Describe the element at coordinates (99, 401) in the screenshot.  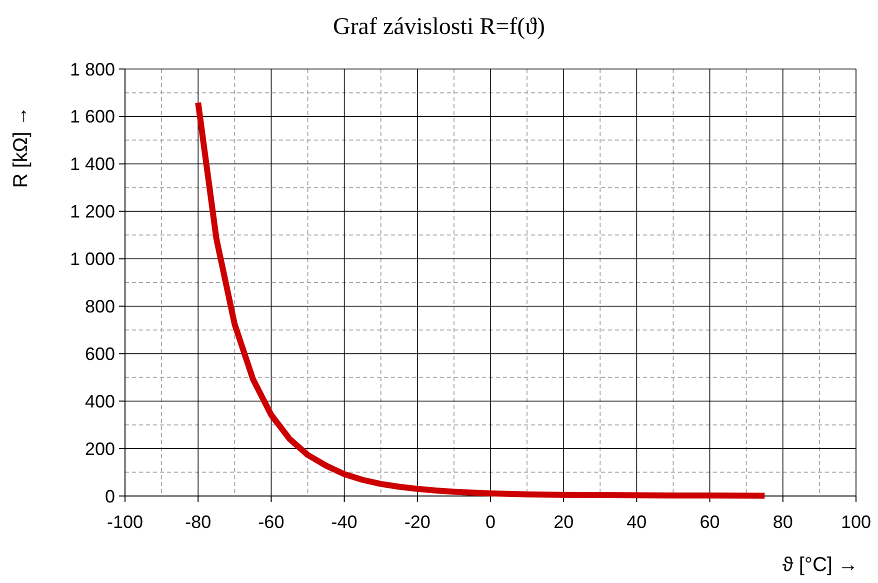
I see `y-tick-label: 400` at that location.